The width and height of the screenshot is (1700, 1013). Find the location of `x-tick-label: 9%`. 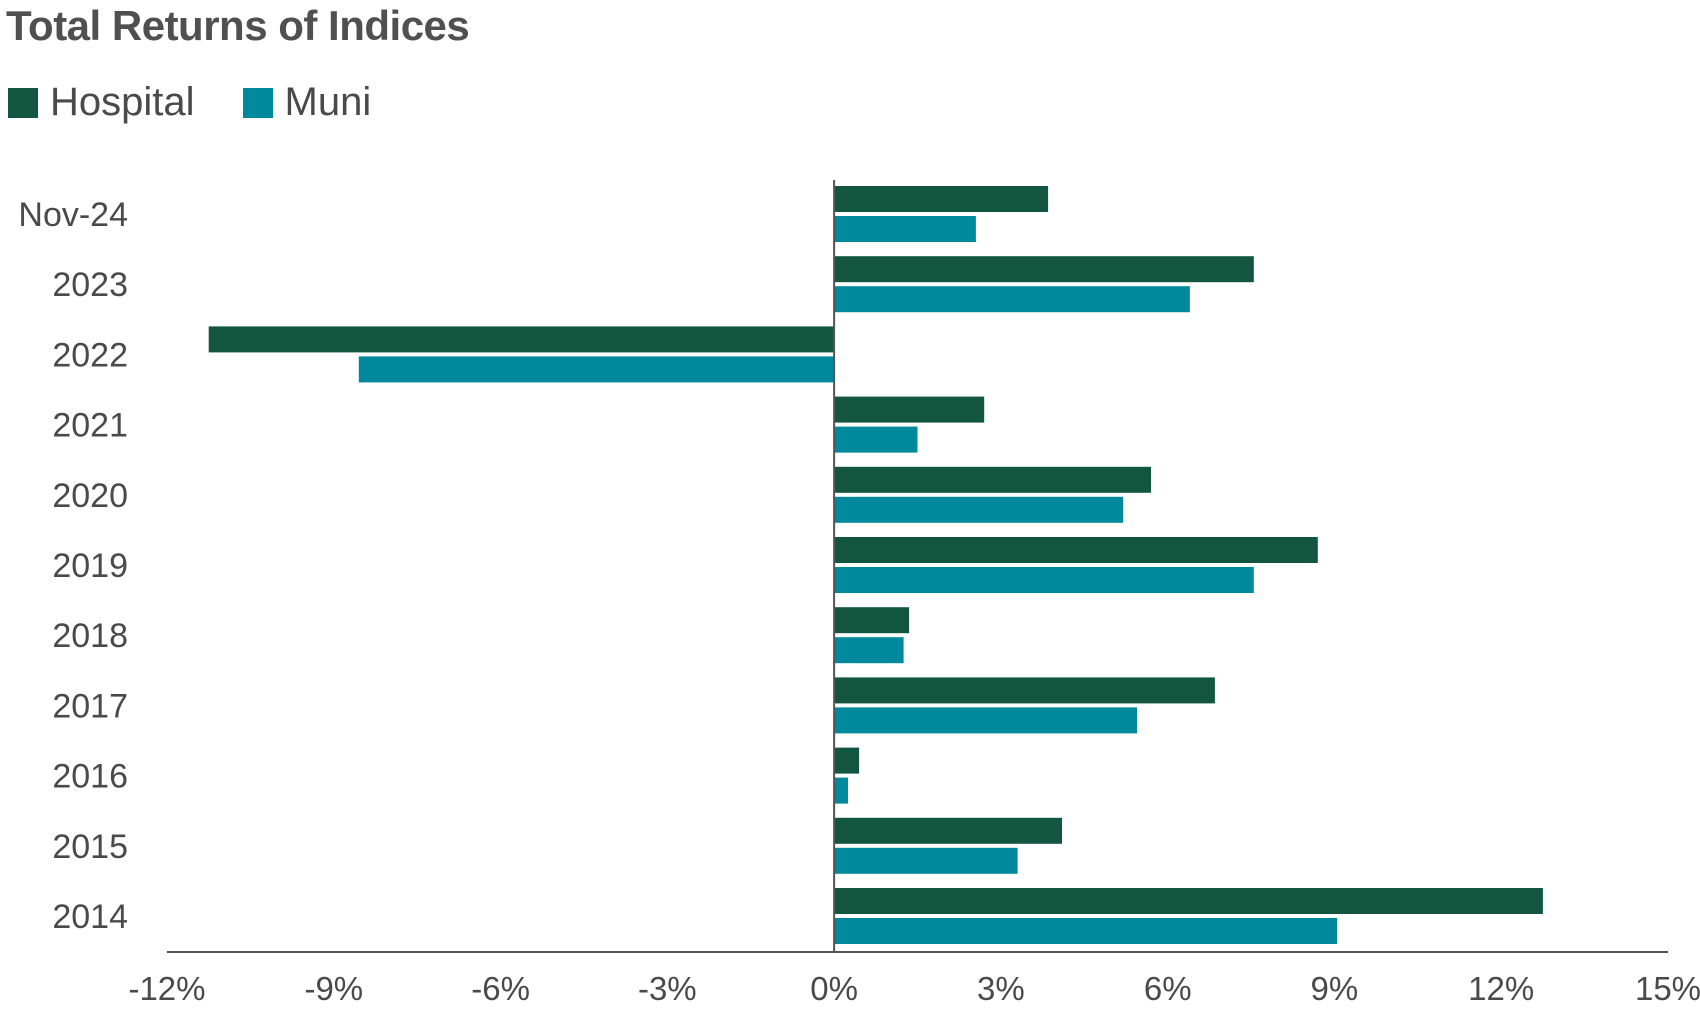

x-tick-label: 9% is located at coordinates (1335, 988).